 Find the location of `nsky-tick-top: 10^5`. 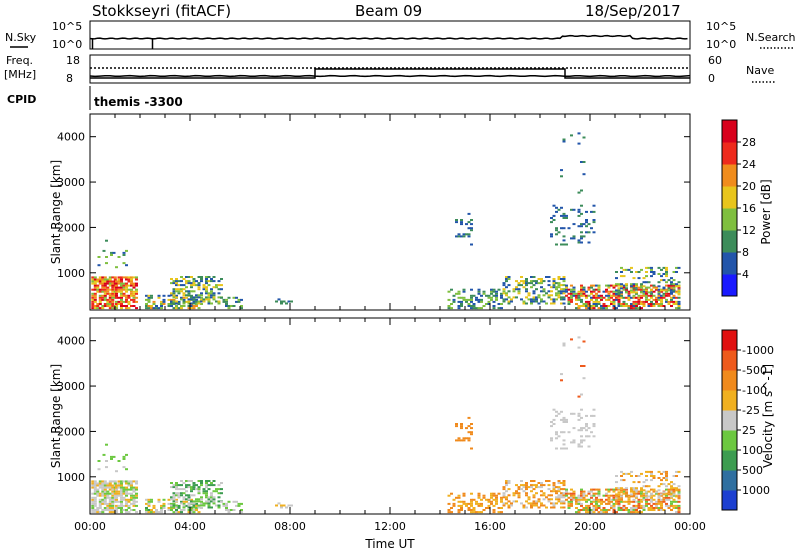

nsky-tick-top: 10^5 is located at coordinates (67, 26).